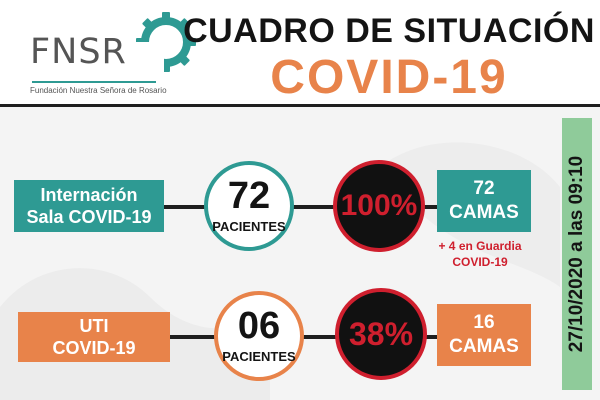  What do you see at coordinates (89, 206) in the screenshot?
I see `row-1-area-label: Internación Sala COVID-19` at bounding box center [89, 206].